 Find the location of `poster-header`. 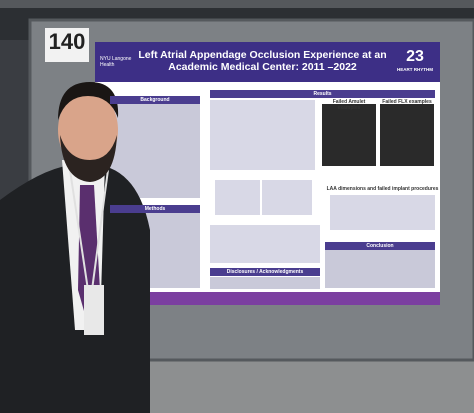

poster-header is located at coordinates (267, 62).